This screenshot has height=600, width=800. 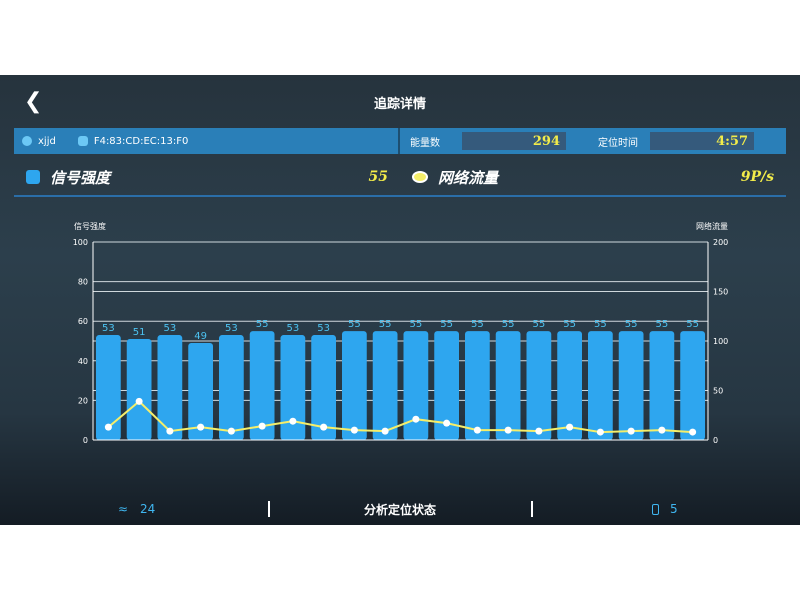 What do you see at coordinates (702, 141) in the screenshot?
I see `time-value: 4:57` at bounding box center [702, 141].